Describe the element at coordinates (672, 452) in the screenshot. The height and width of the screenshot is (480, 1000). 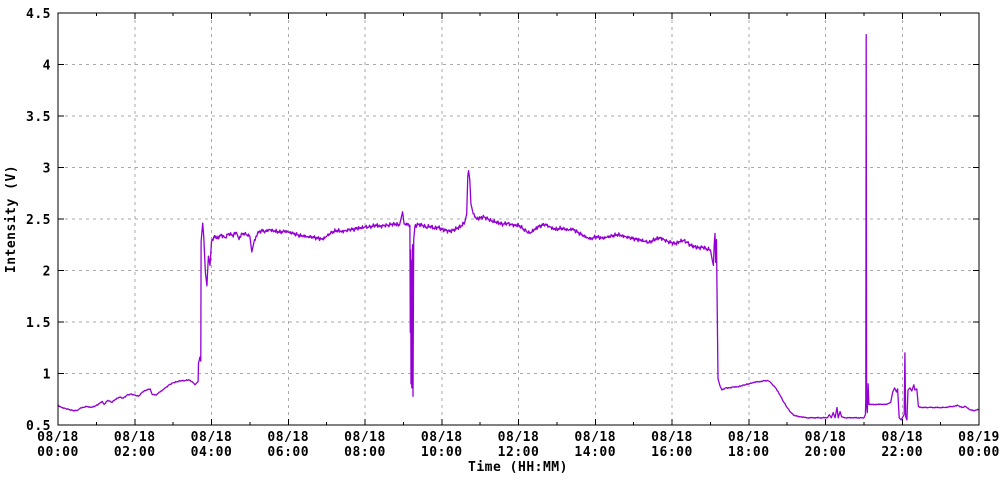
I see `x-tick-label-time: 16:00` at that location.